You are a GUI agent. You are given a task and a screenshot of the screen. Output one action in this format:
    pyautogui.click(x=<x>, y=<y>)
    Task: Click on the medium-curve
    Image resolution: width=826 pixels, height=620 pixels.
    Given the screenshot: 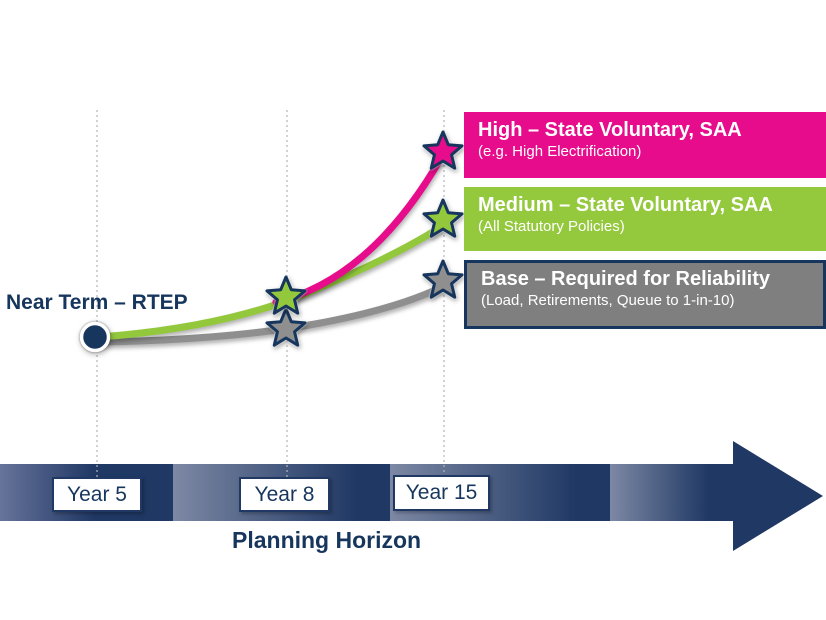 What is the action you would take?
    pyautogui.click(x=274, y=279)
    